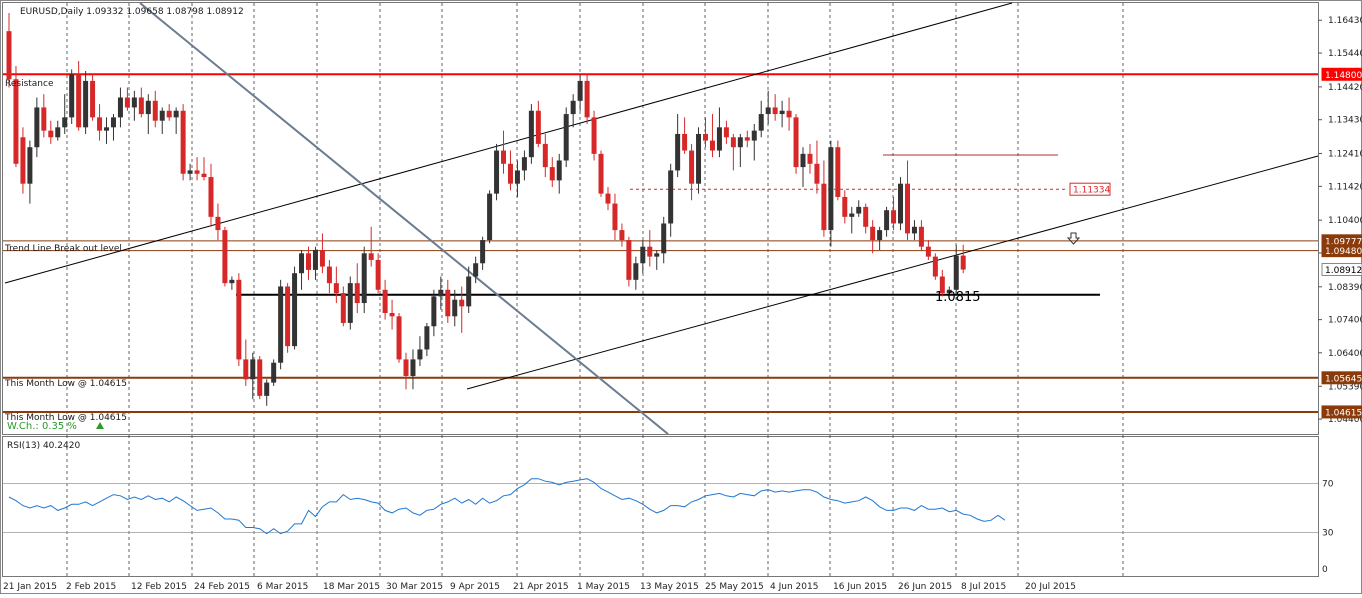  Describe the element at coordinates (794, 587) in the screenshot. I see `x-tick-label: 4 Jun 2015` at that location.